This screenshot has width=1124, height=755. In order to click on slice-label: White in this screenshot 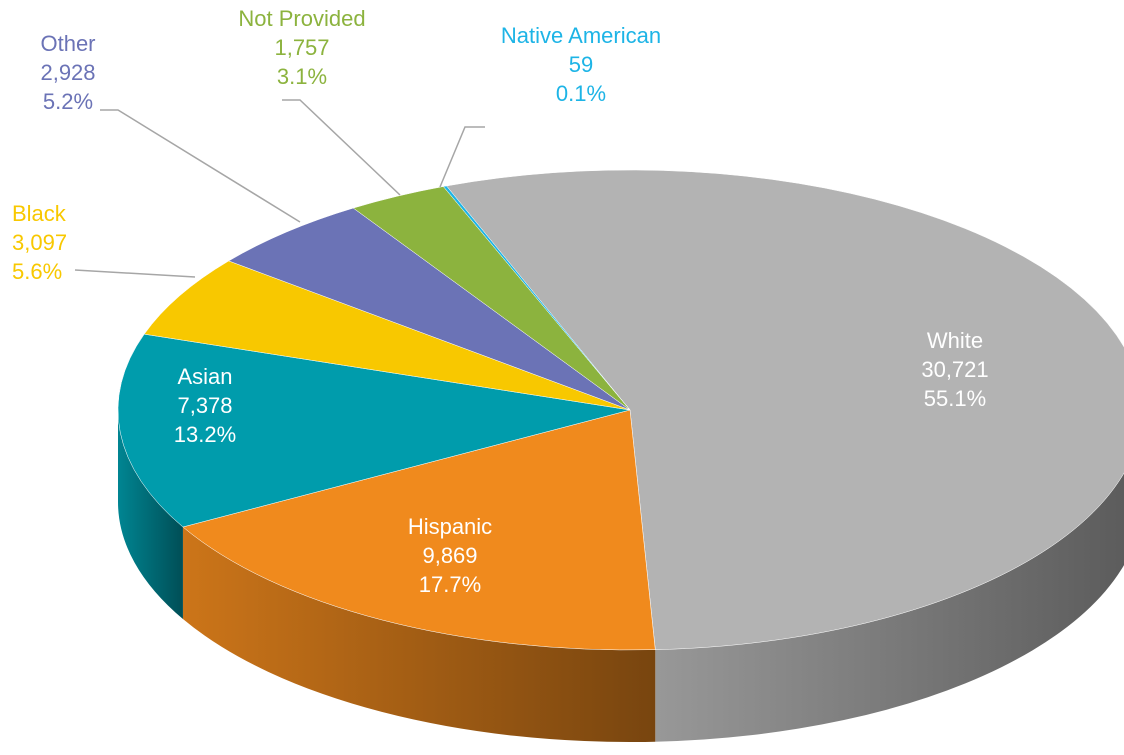, I will do `click(955, 340)`.